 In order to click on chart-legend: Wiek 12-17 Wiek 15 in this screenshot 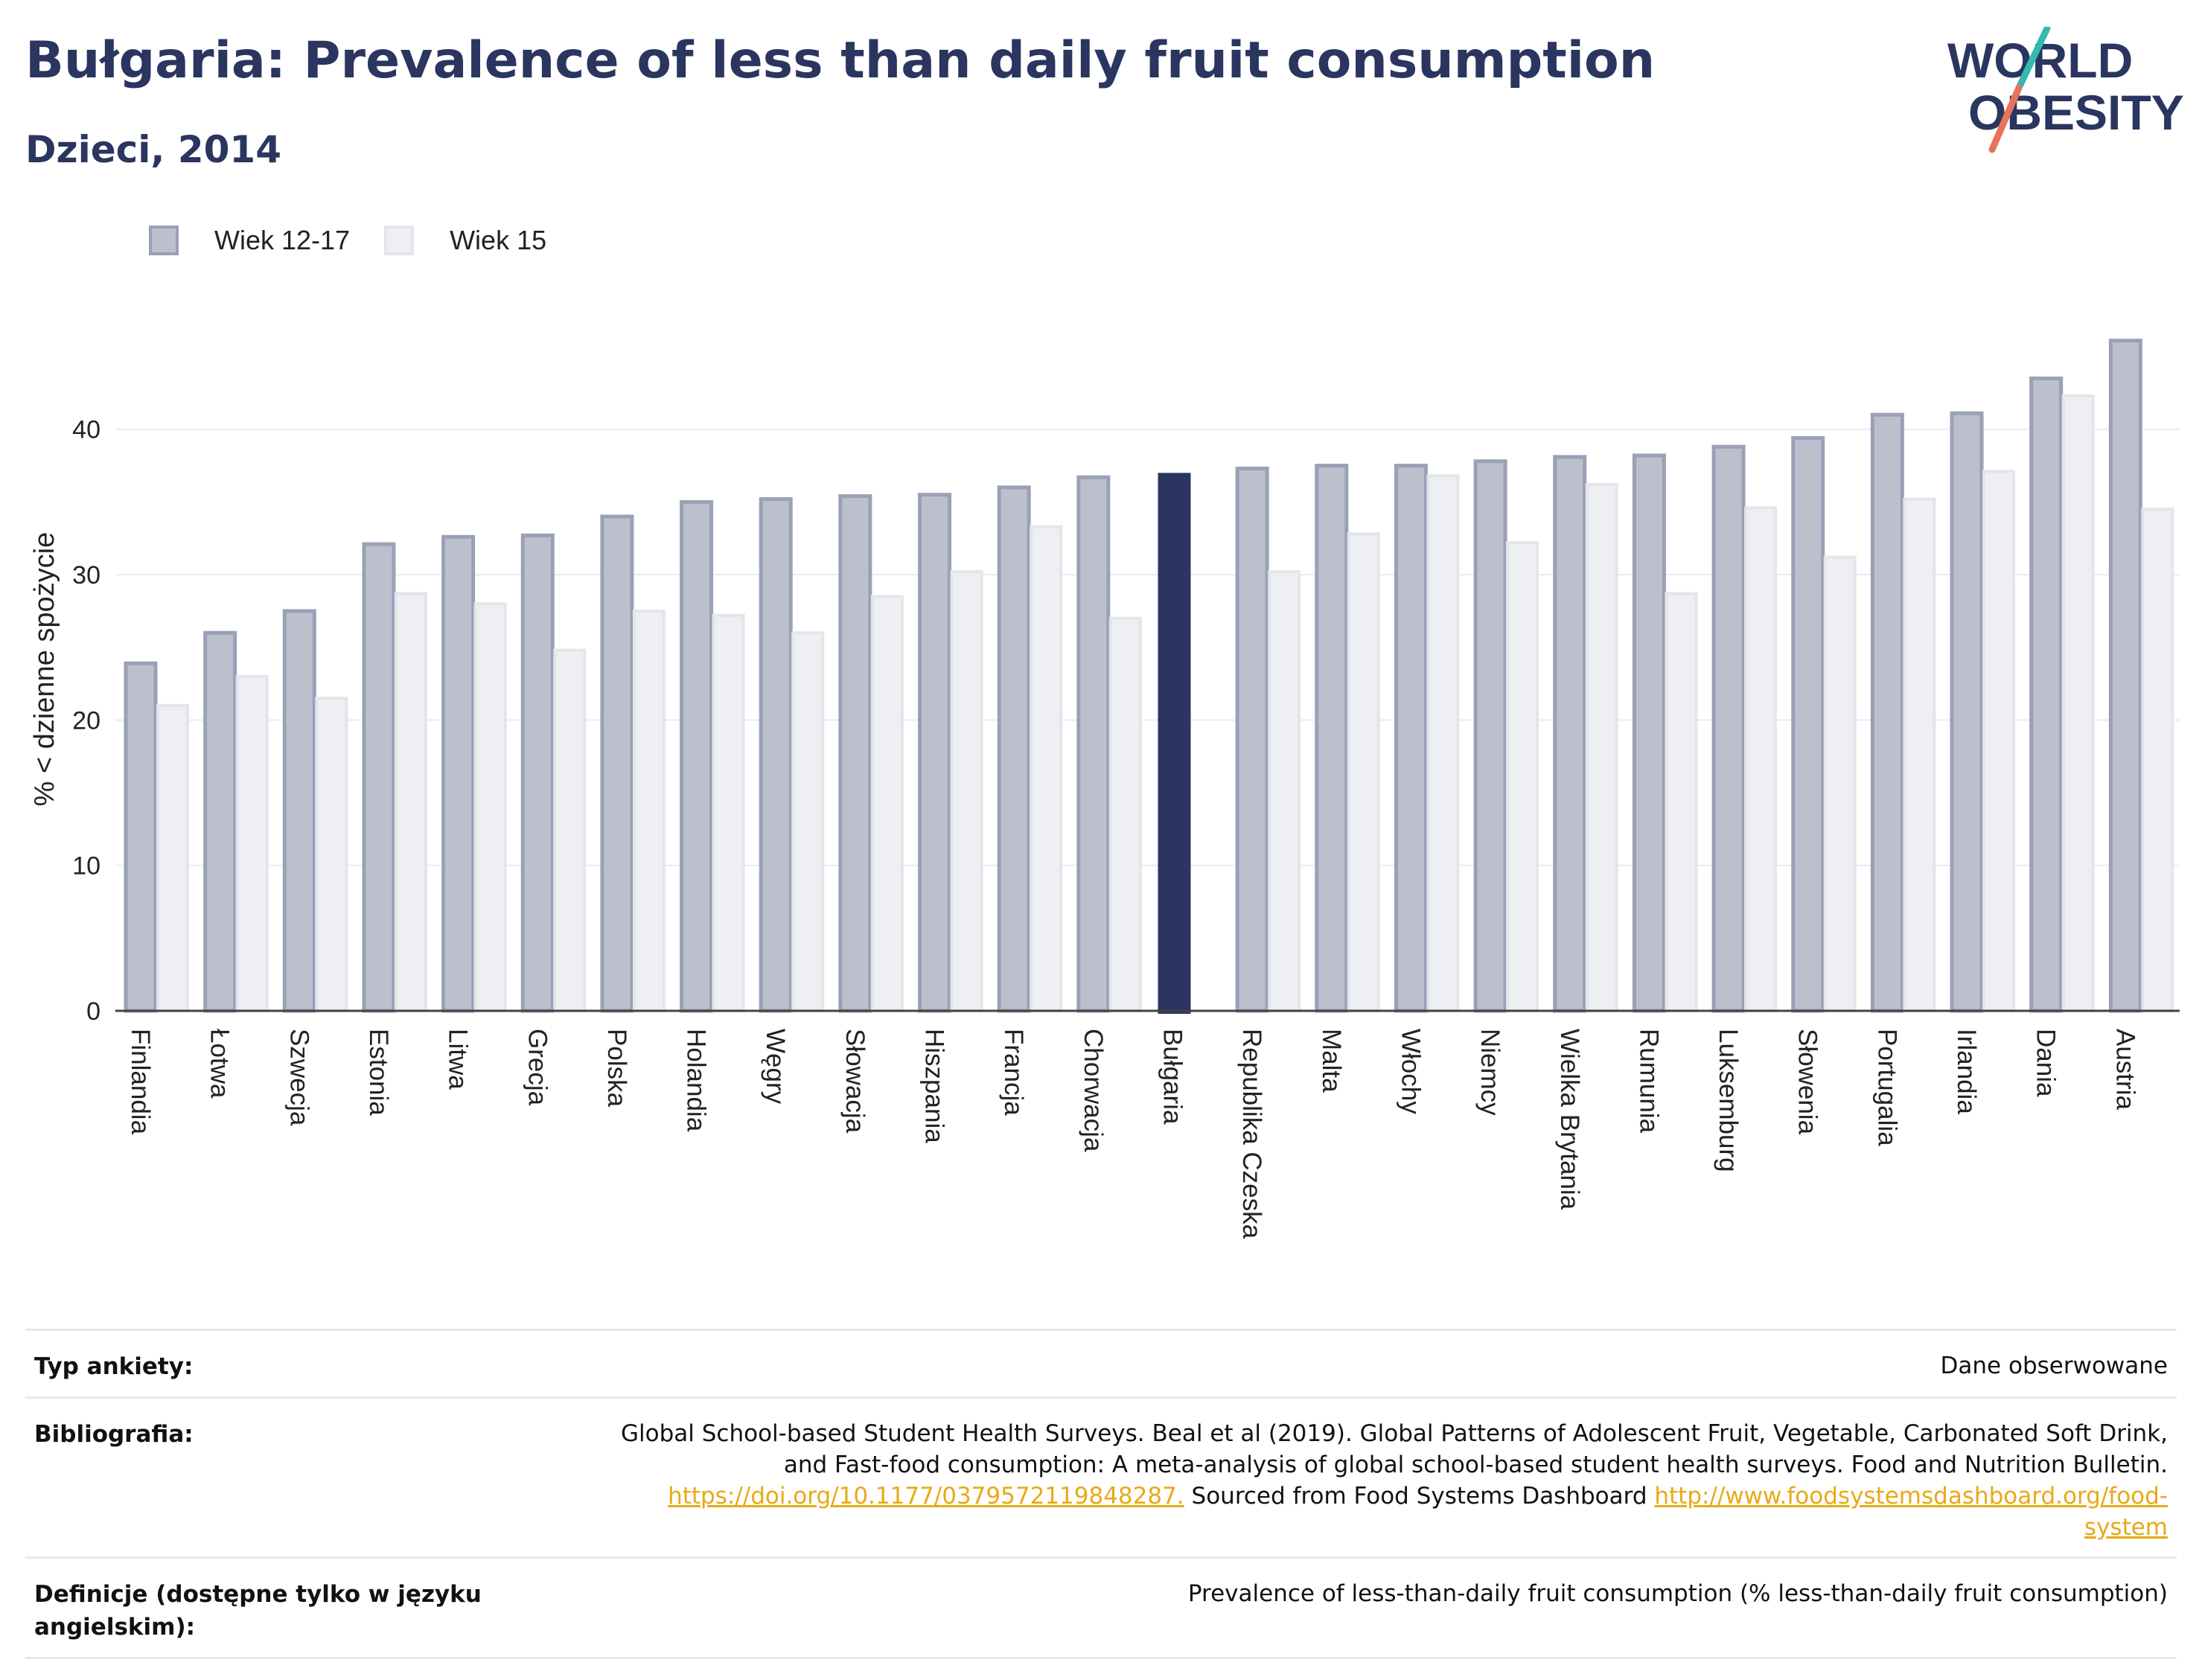, I will do `click(365, 240)`.